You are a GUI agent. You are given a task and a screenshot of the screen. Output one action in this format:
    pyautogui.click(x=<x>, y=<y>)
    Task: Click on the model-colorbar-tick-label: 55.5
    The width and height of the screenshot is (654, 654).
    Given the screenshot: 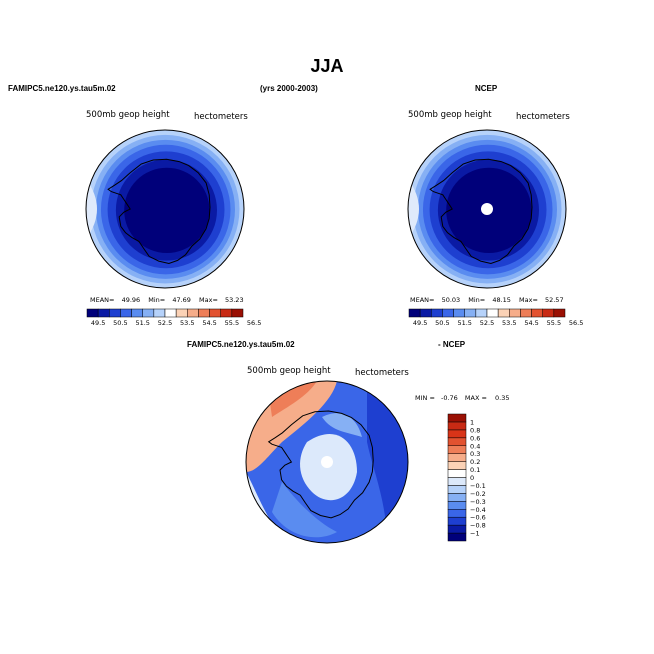 What is the action you would take?
    pyautogui.click(x=232, y=323)
    